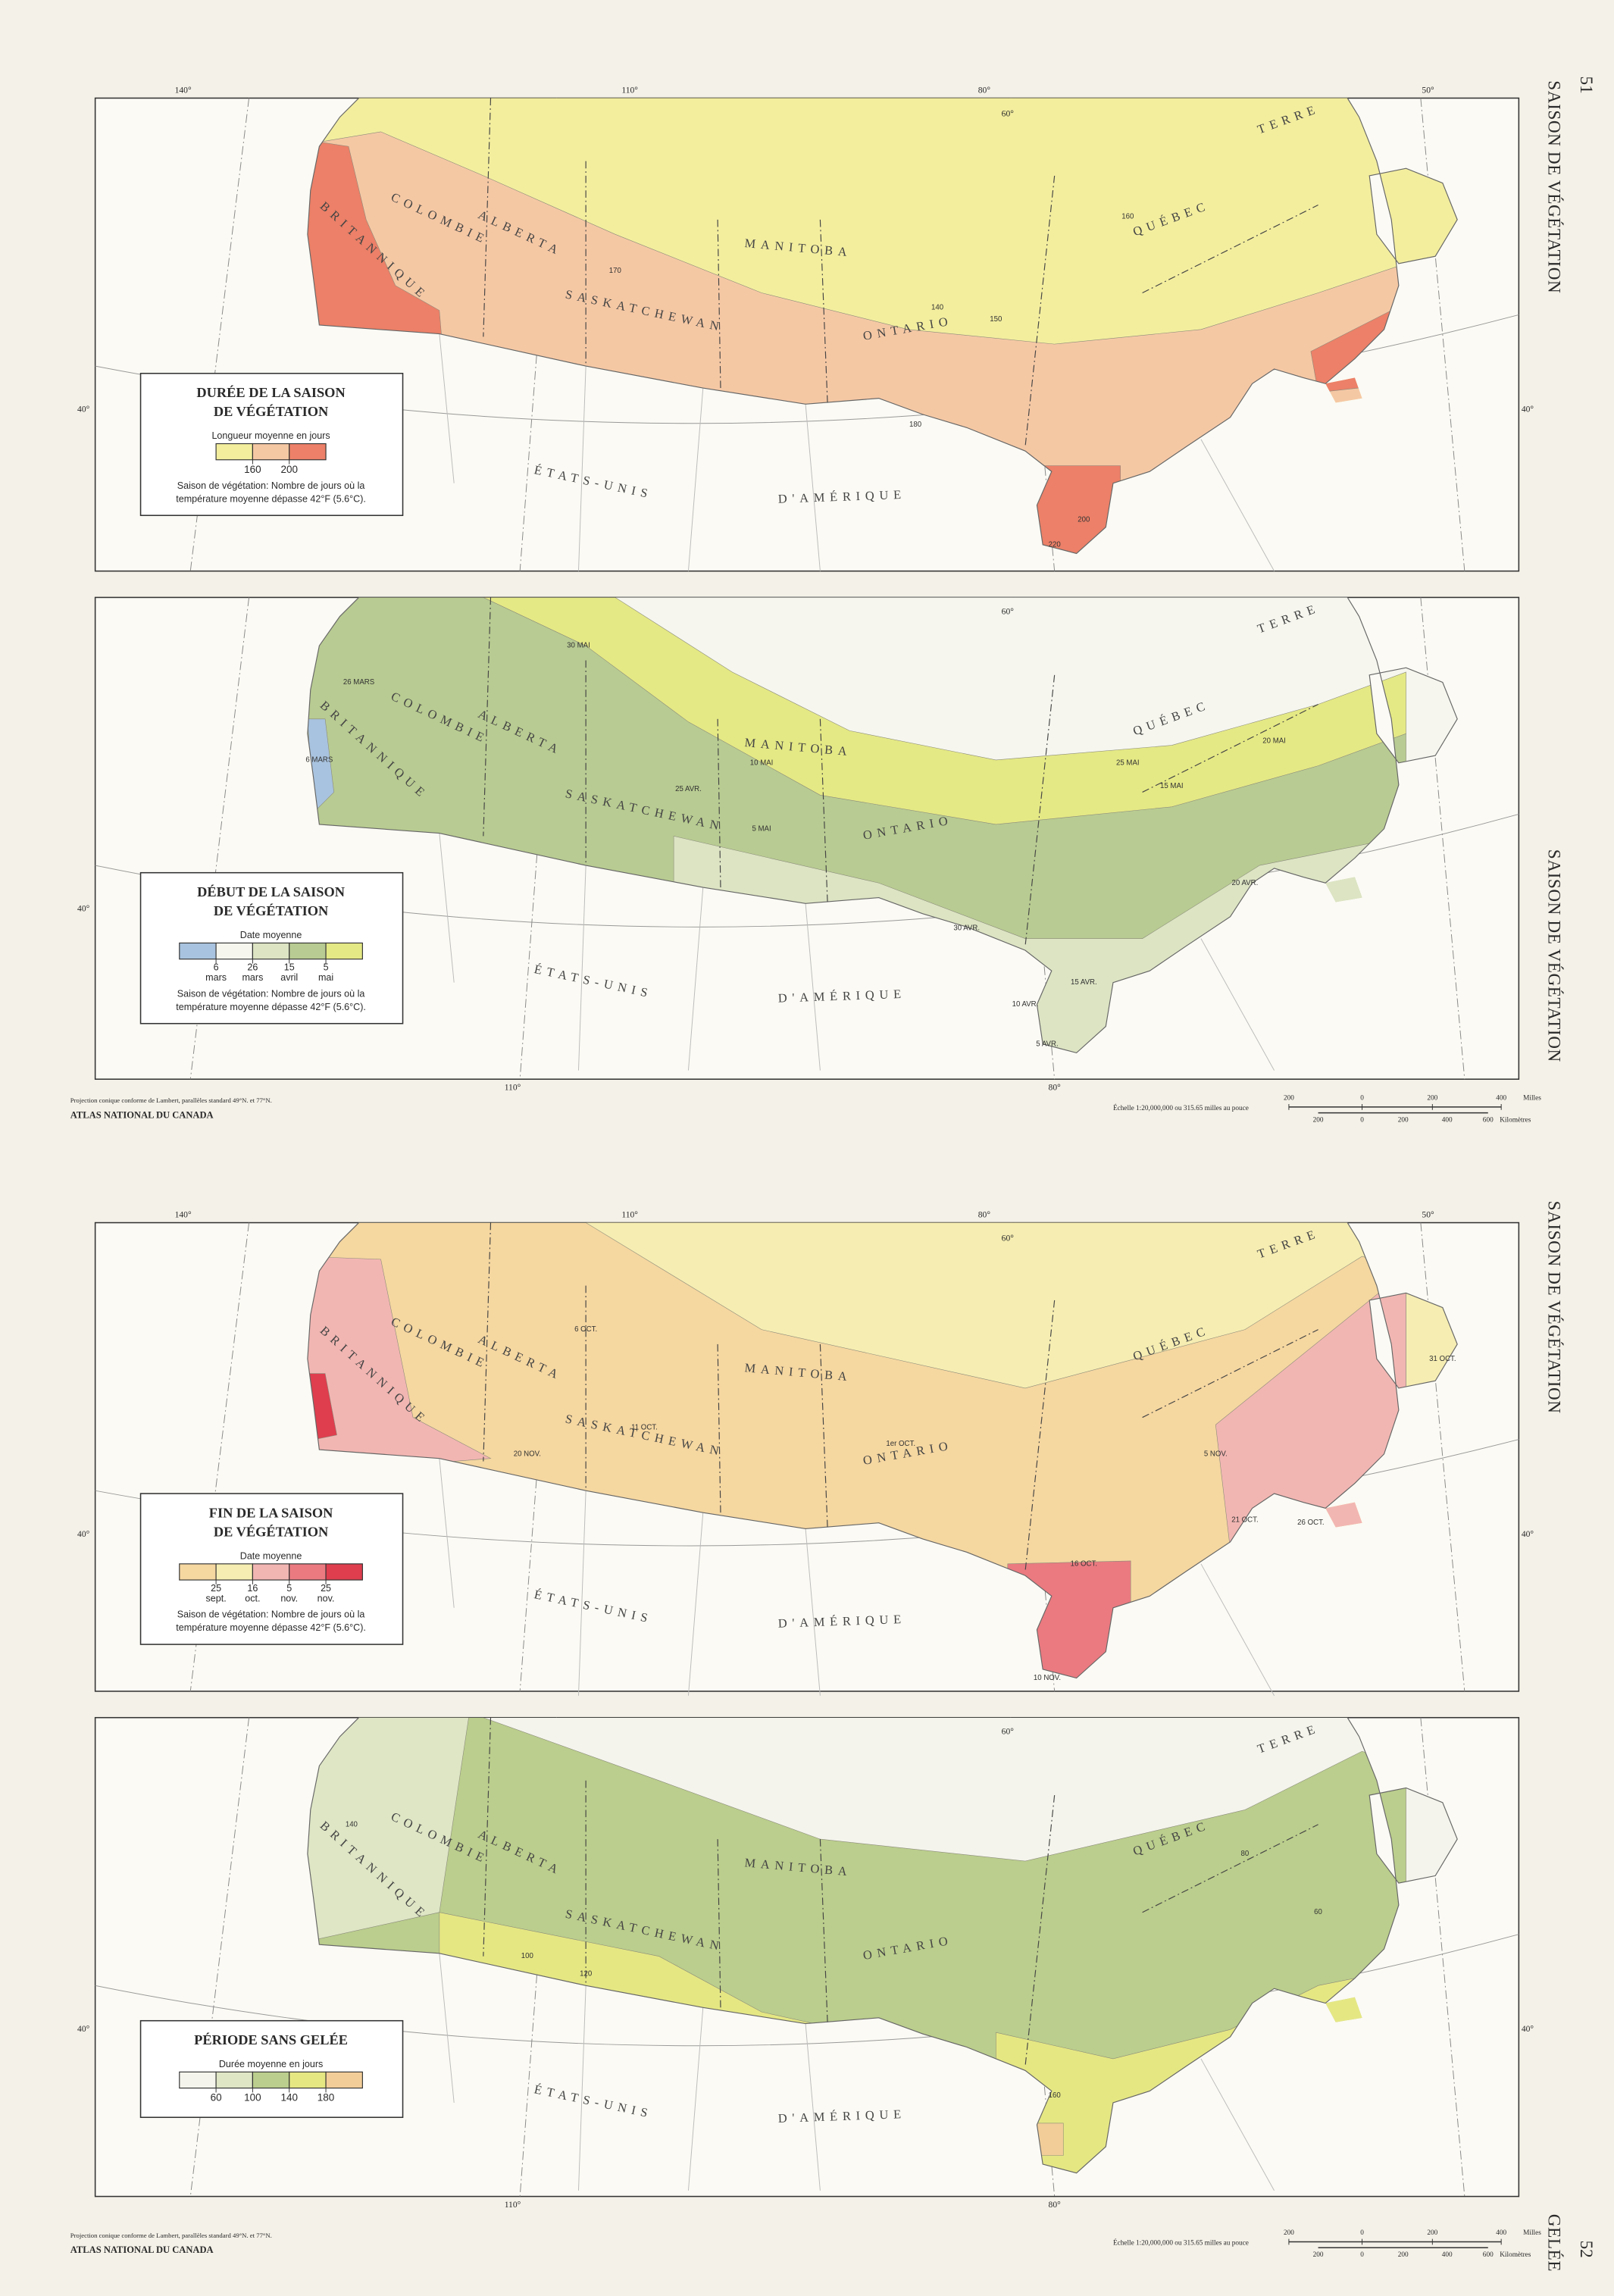 The height and width of the screenshot is (2296, 1614). What do you see at coordinates (882, 1451) in the screenshot?
I see `coastline` at bounding box center [882, 1451].